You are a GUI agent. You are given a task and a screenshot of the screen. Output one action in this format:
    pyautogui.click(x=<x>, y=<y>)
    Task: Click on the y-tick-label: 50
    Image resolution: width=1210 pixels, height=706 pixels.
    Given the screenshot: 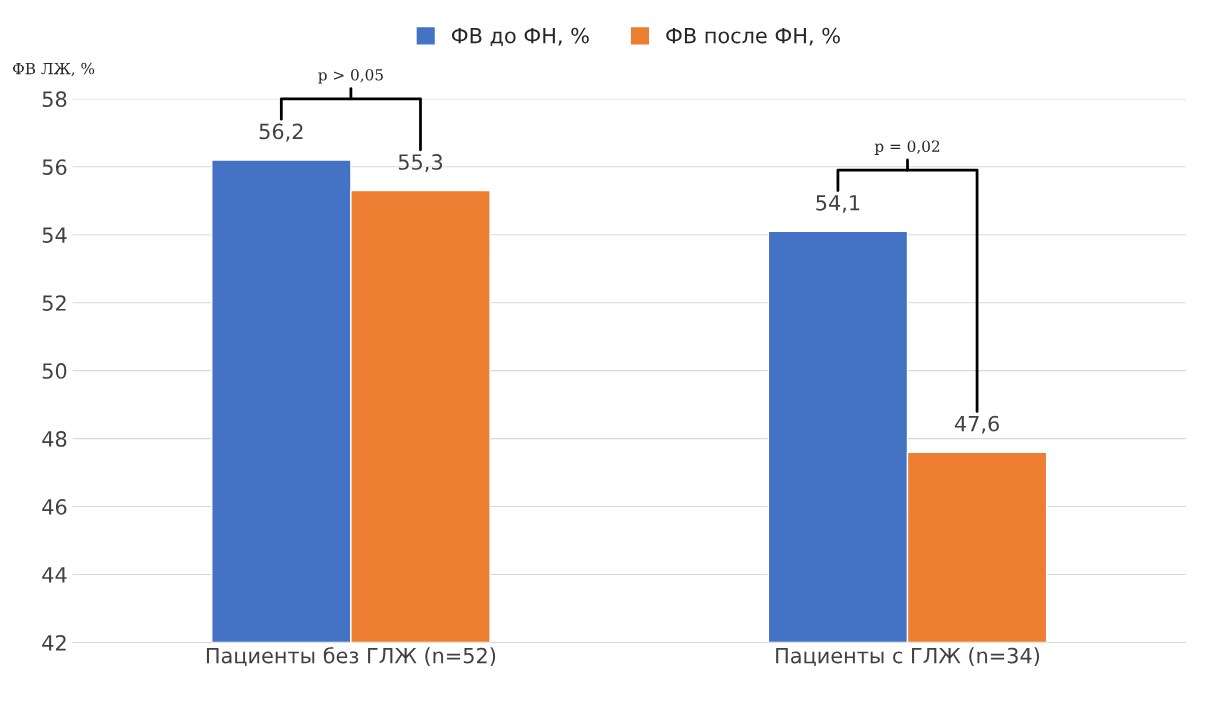 What is the action you would take?
    pyautogui.click(x=54, y=371)
    